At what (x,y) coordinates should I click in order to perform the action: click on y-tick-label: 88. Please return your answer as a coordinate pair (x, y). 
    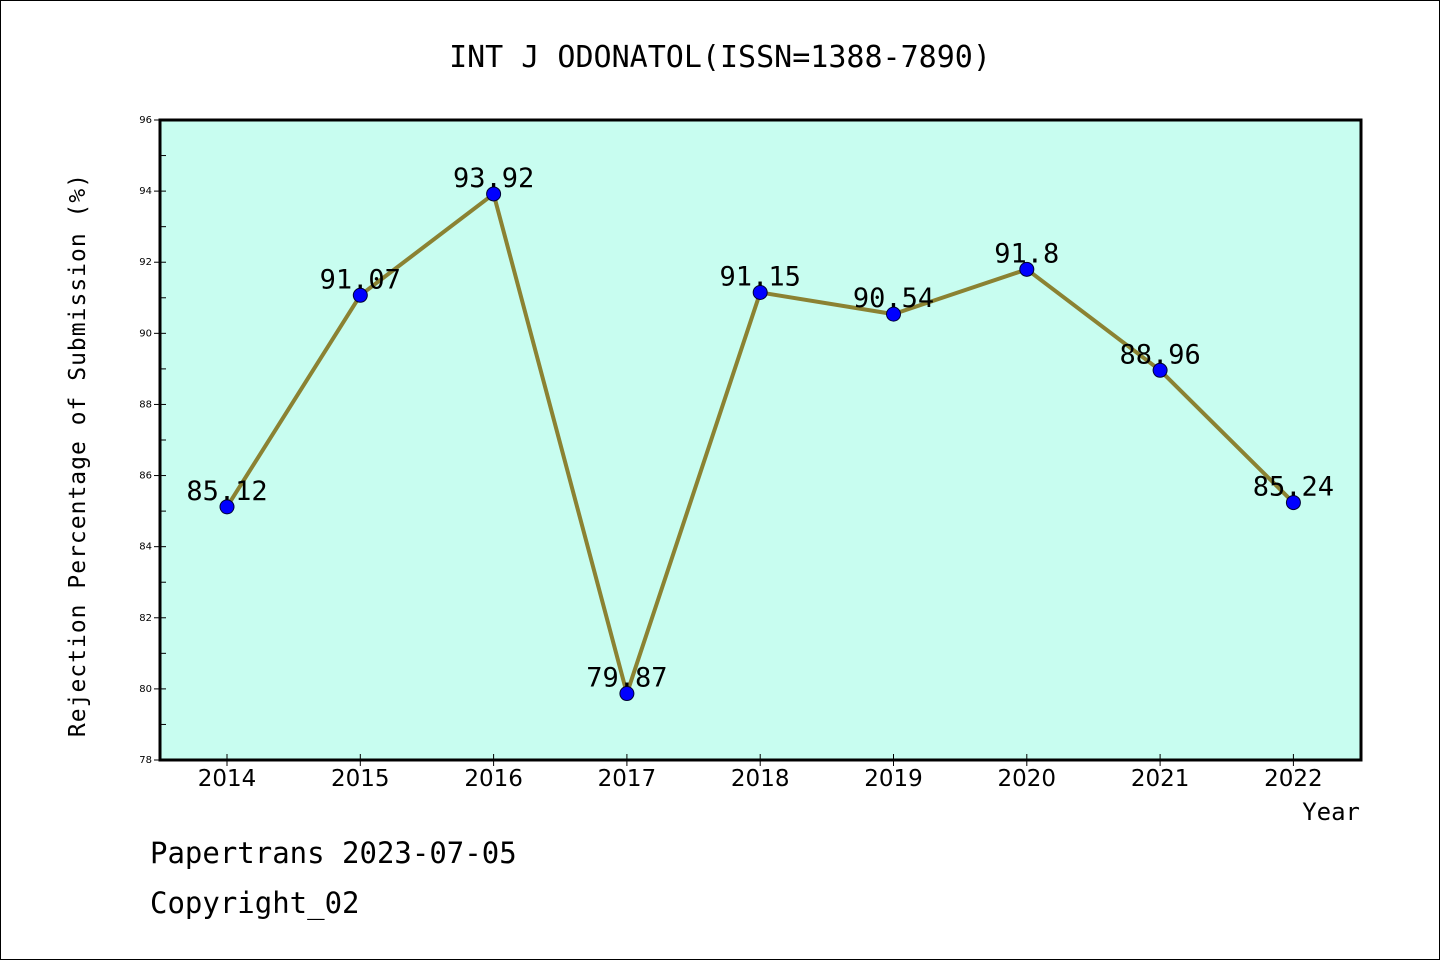
    Looking at the image, I should click on (145, 404).